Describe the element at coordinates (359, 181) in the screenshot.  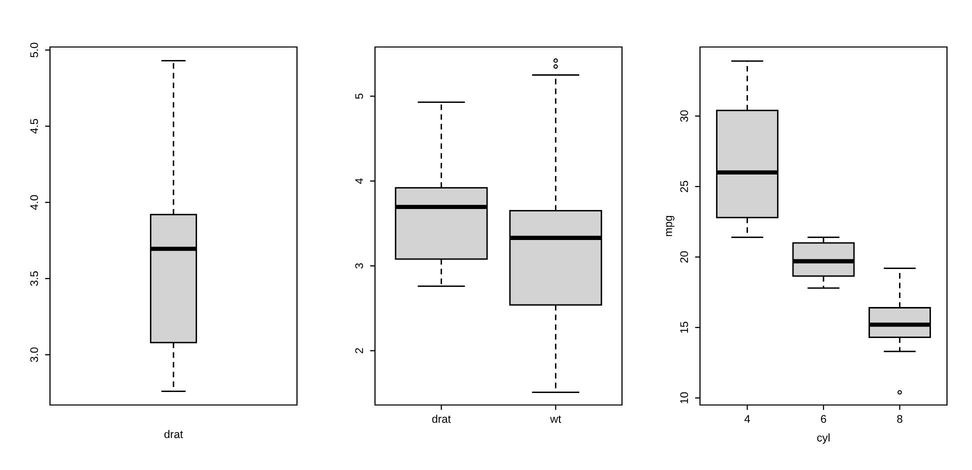
I see `y-tick-label: 4` at that location.